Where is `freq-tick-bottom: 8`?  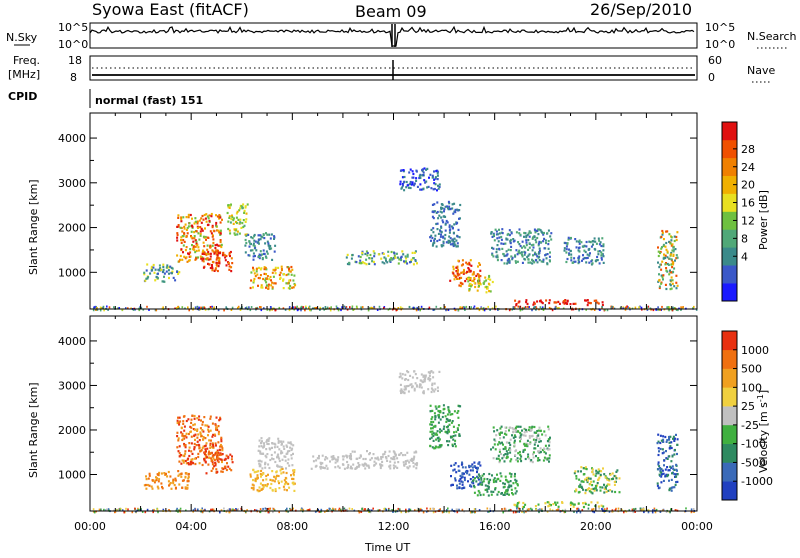 freq-tick-bottom: 8 is located at coordinates (73, 77).